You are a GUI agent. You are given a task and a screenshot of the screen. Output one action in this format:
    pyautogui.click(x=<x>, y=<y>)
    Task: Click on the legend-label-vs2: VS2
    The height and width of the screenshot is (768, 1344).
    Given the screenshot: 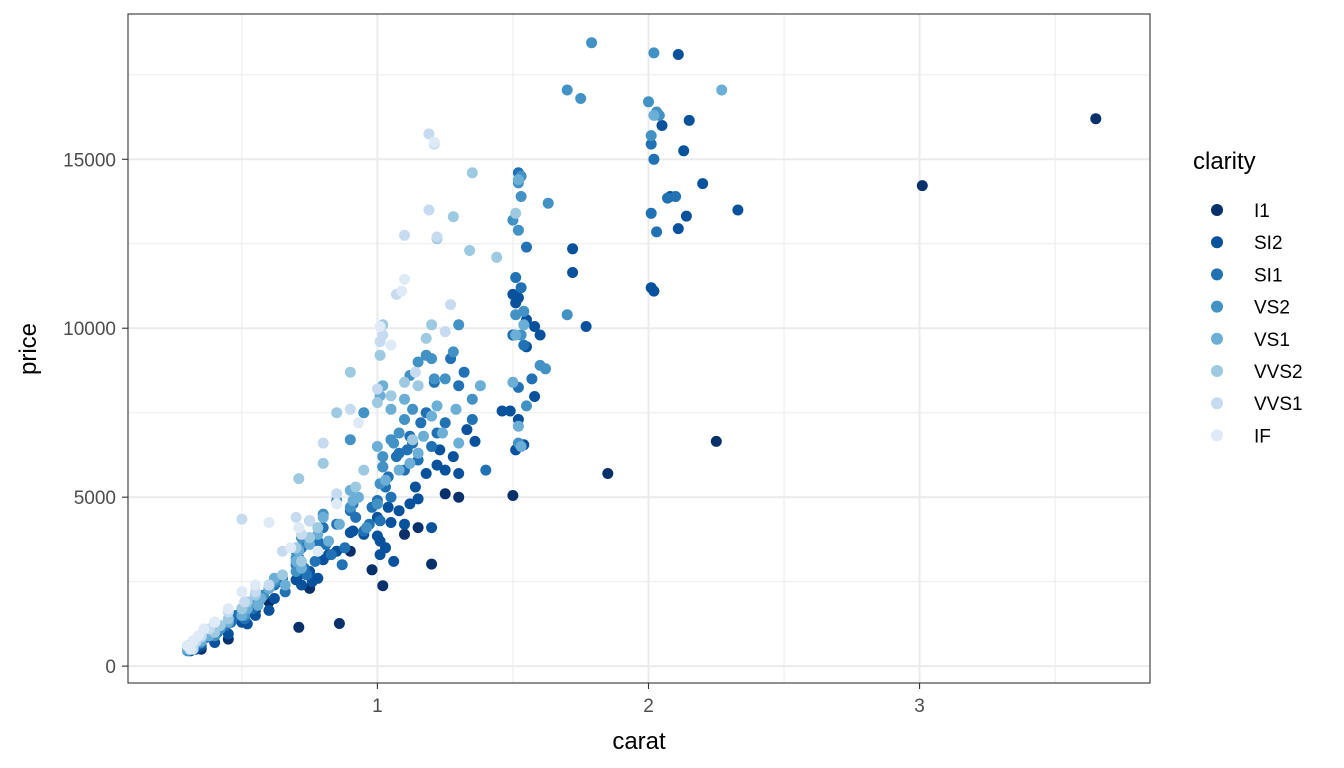 What is the action you would take?
    pyautogui.click(x=1272, y=308)
    